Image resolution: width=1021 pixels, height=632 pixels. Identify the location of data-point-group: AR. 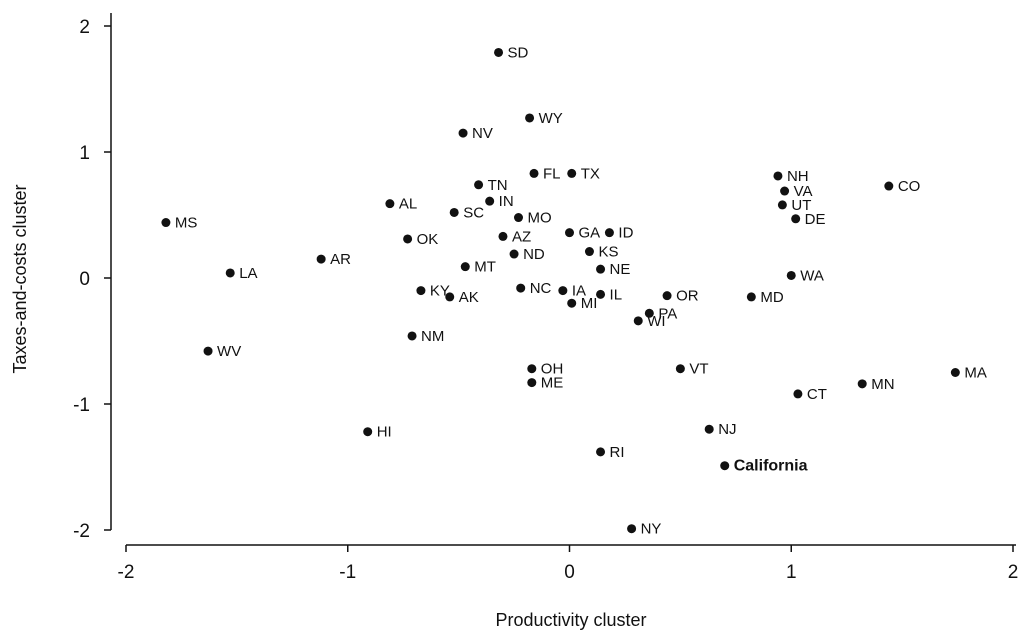
(333, 259).